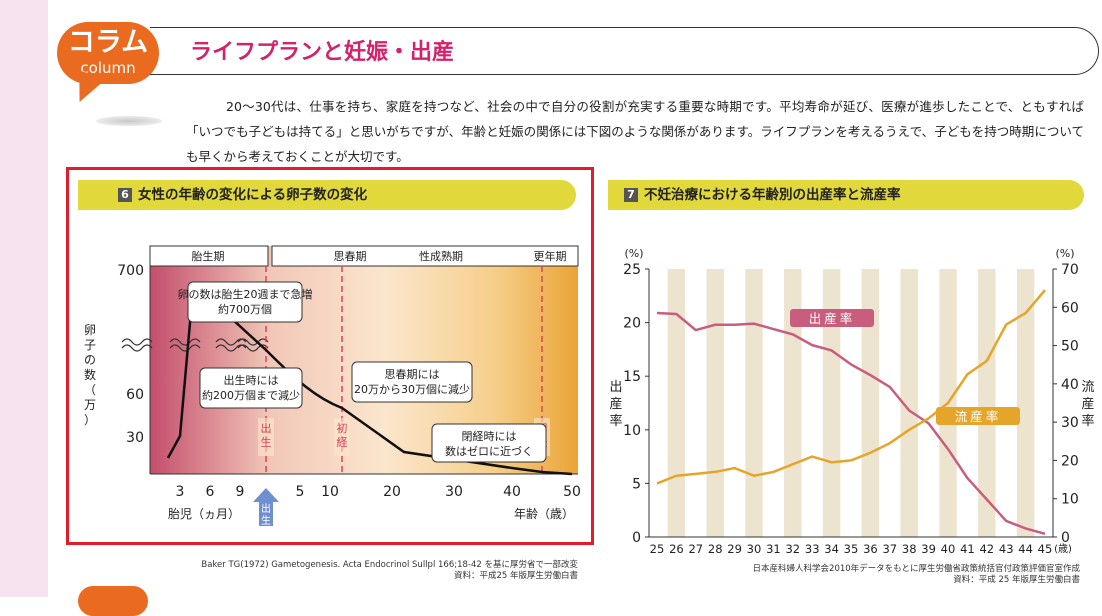 The image size is (1102, 616). What do you see at coordinates (831, 549) in the screenshot?
I see `chart7-x-tick-label: 34` at bounding box center [831, 549].